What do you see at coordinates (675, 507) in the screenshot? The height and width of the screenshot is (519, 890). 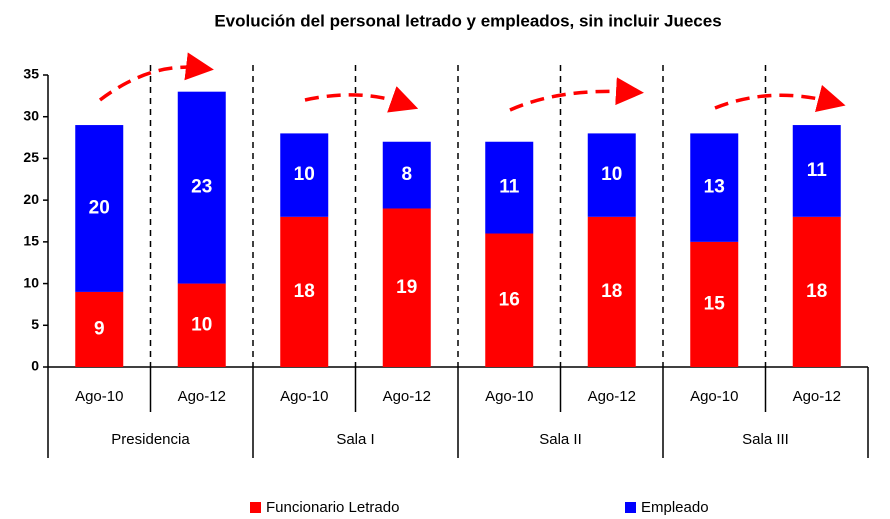 I see `legend-label: Empleado` at bounding box center [675, 507].